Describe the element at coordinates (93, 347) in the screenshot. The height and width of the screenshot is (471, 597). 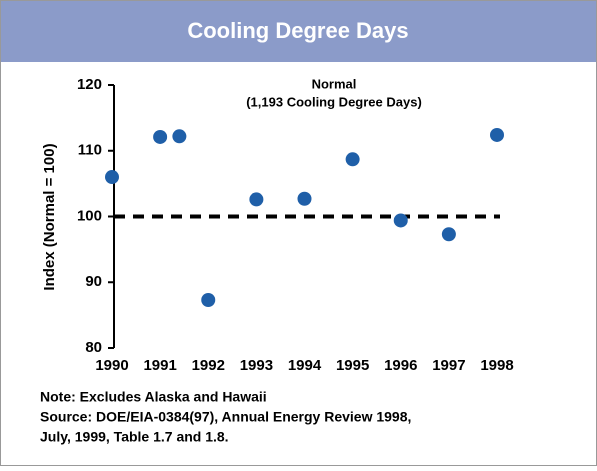
I see `y-tick-label: 80` at that location.